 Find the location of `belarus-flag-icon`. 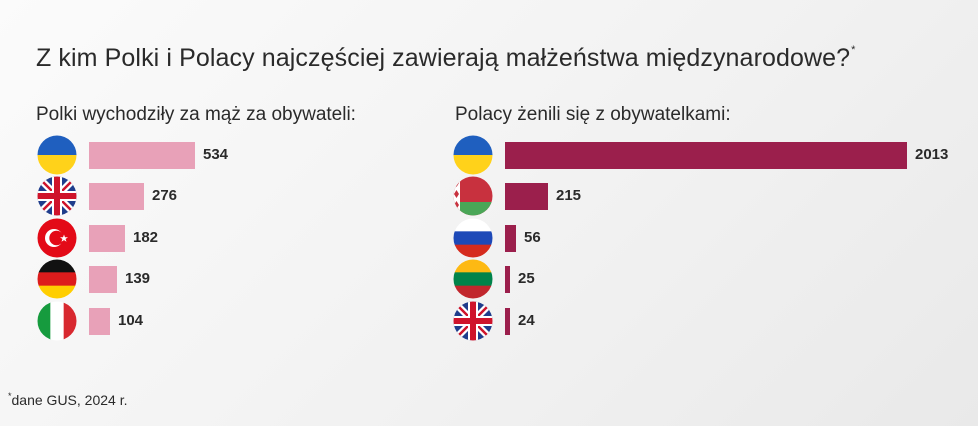

belarus-flag-icon is located at coordinates (473, 196).